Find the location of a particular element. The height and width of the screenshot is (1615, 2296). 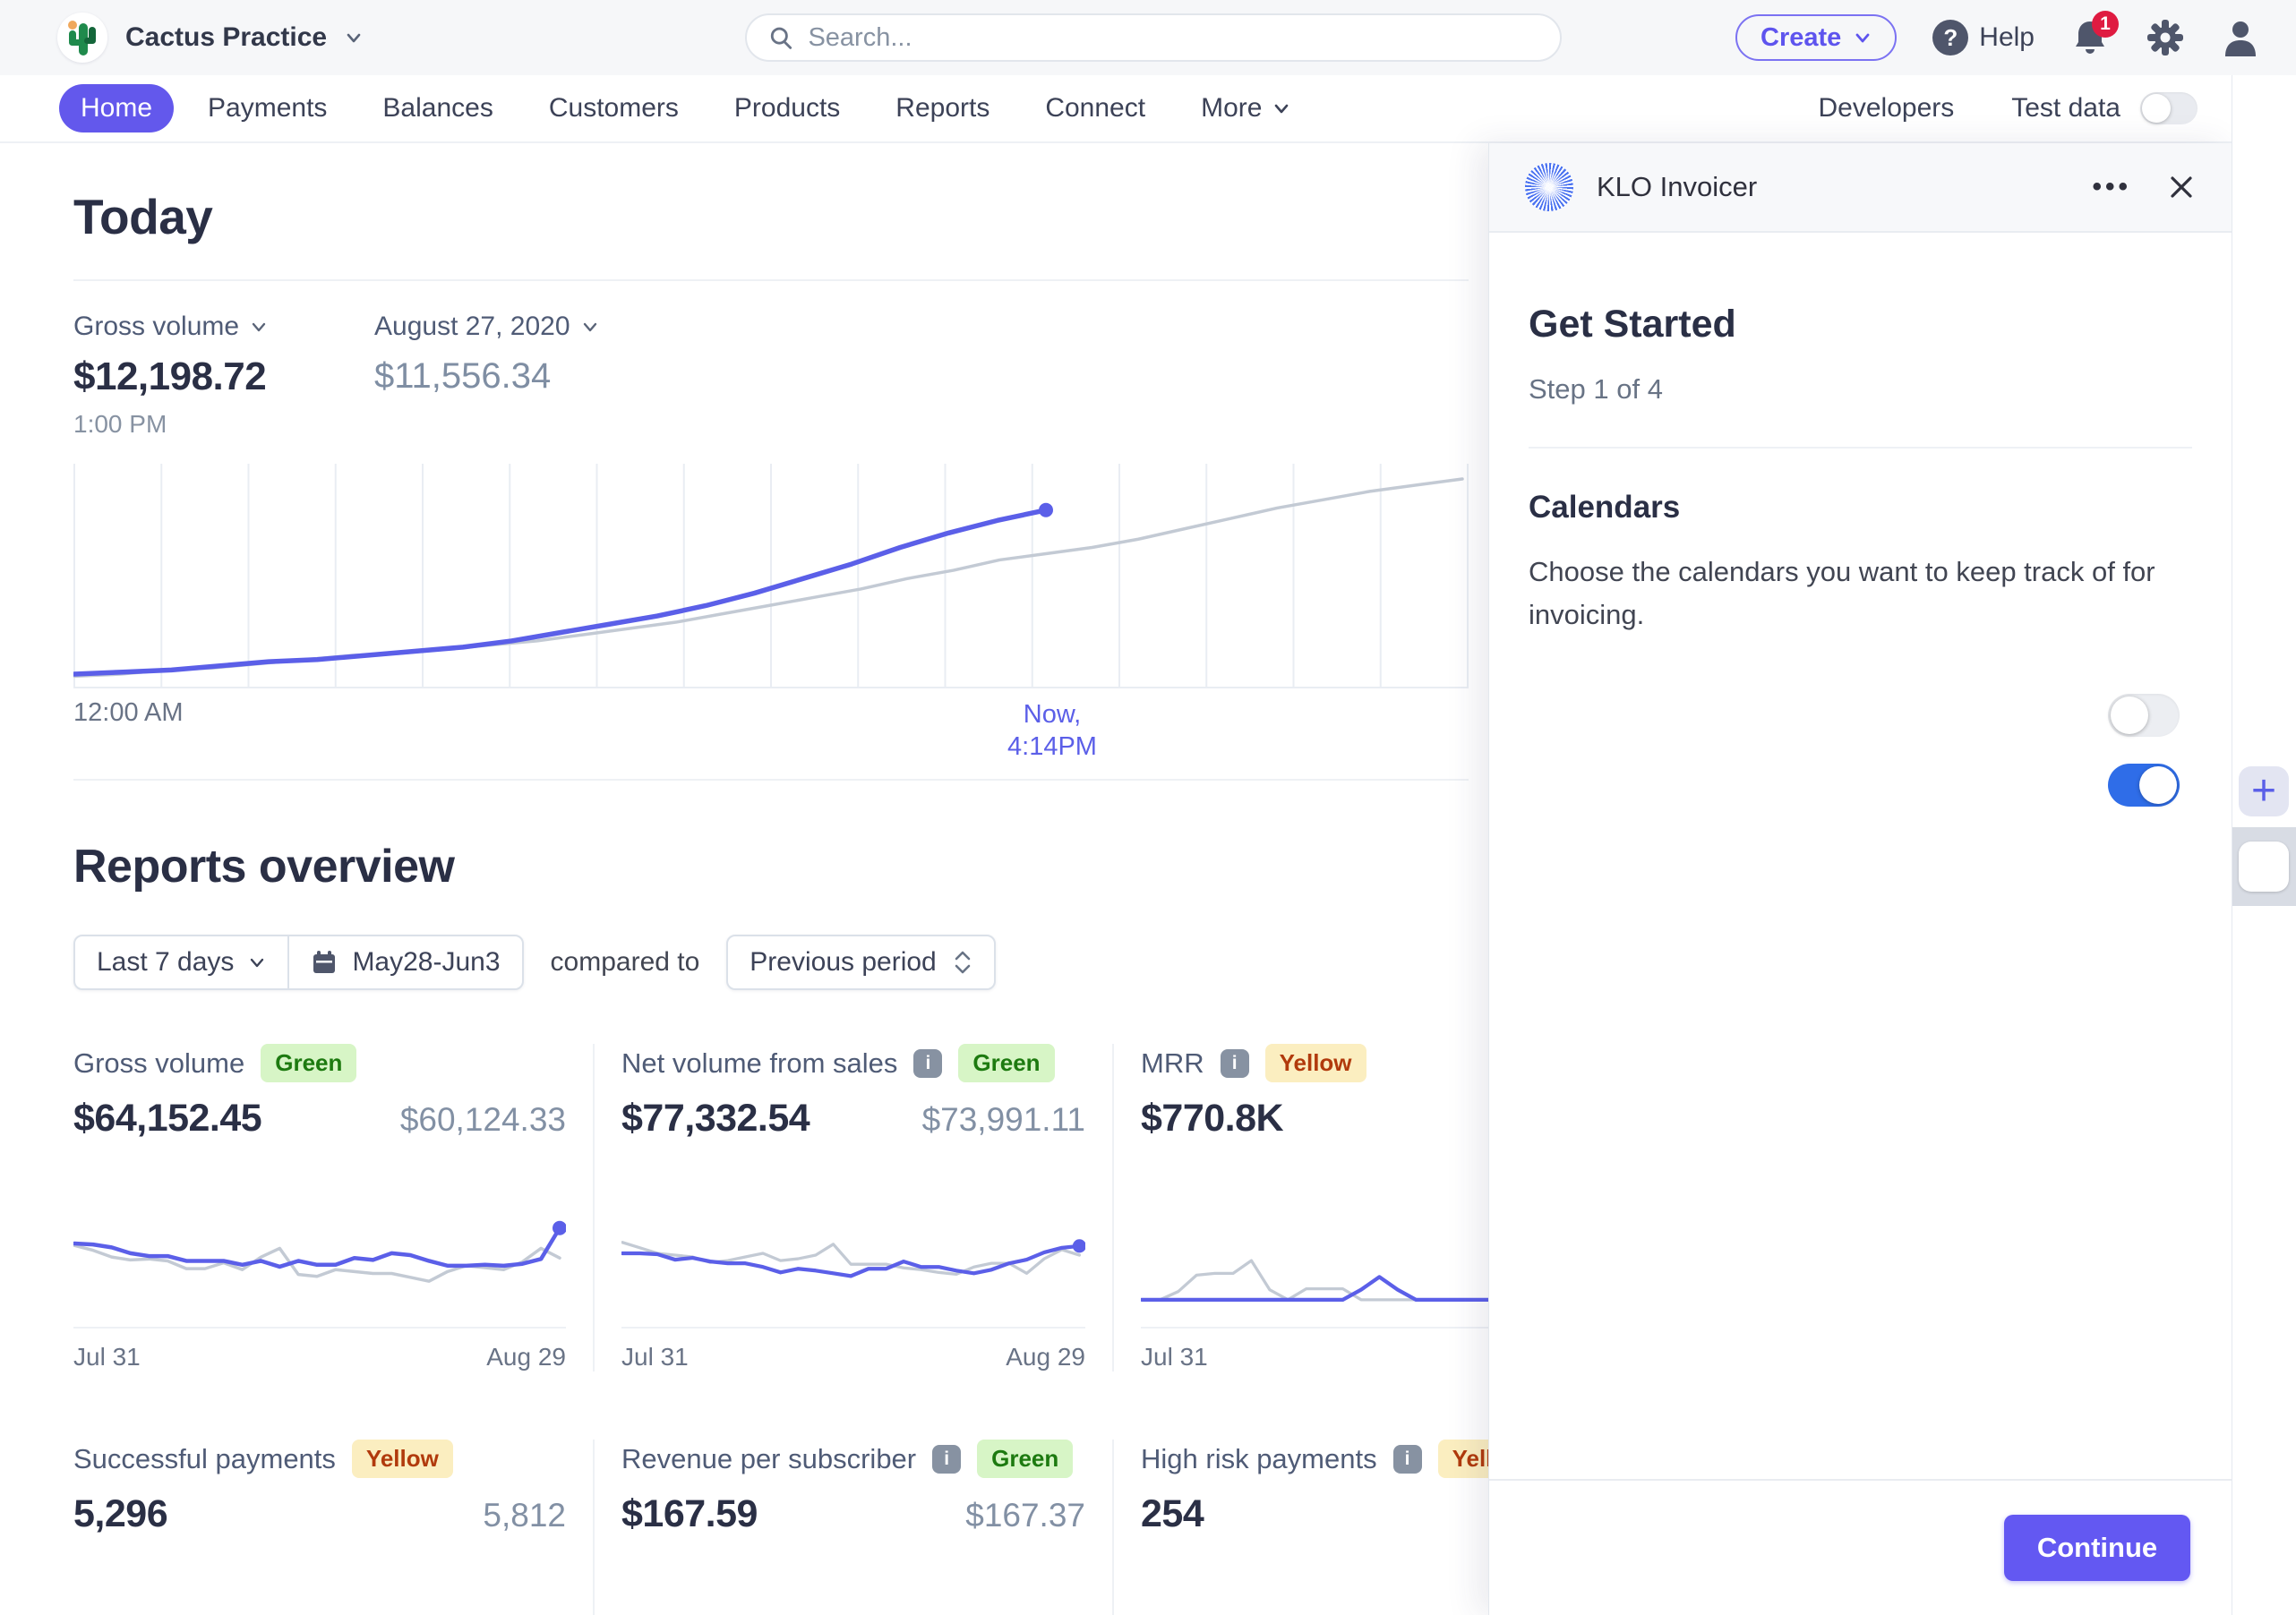

edge-selected-slot is located at coordinates (2264, 867).